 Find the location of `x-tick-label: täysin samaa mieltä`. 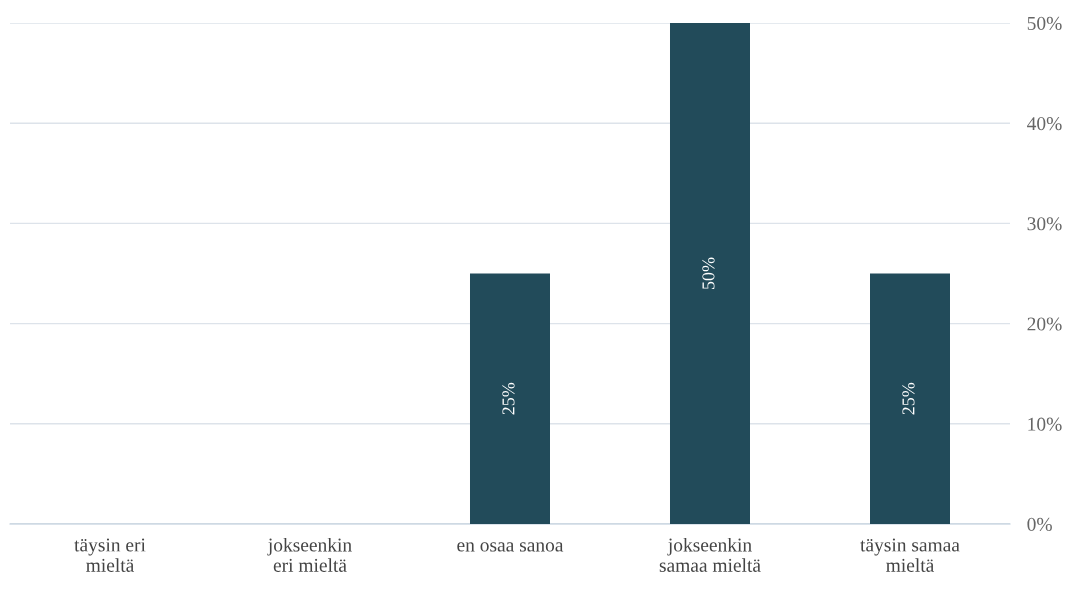

x-tick-label: täysin samaa mieltä is located at coordinates (910, 555).